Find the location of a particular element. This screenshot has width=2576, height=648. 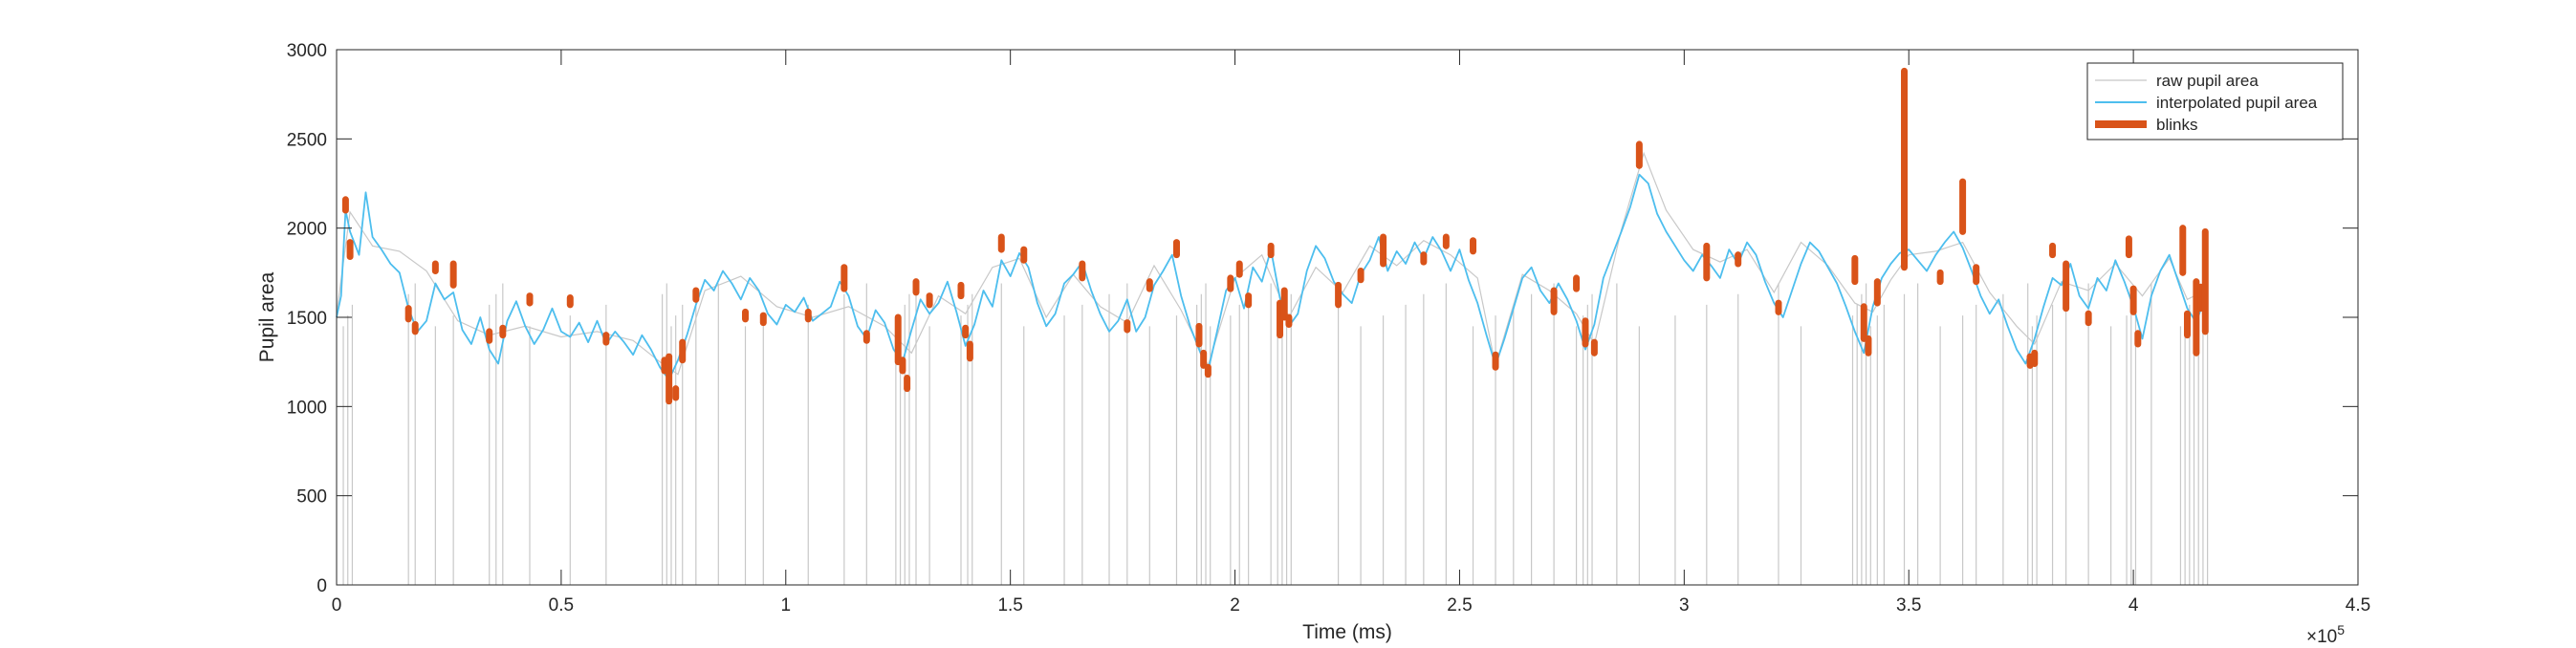

y-tick-label: 2000 is located at coordinates (307, 230).